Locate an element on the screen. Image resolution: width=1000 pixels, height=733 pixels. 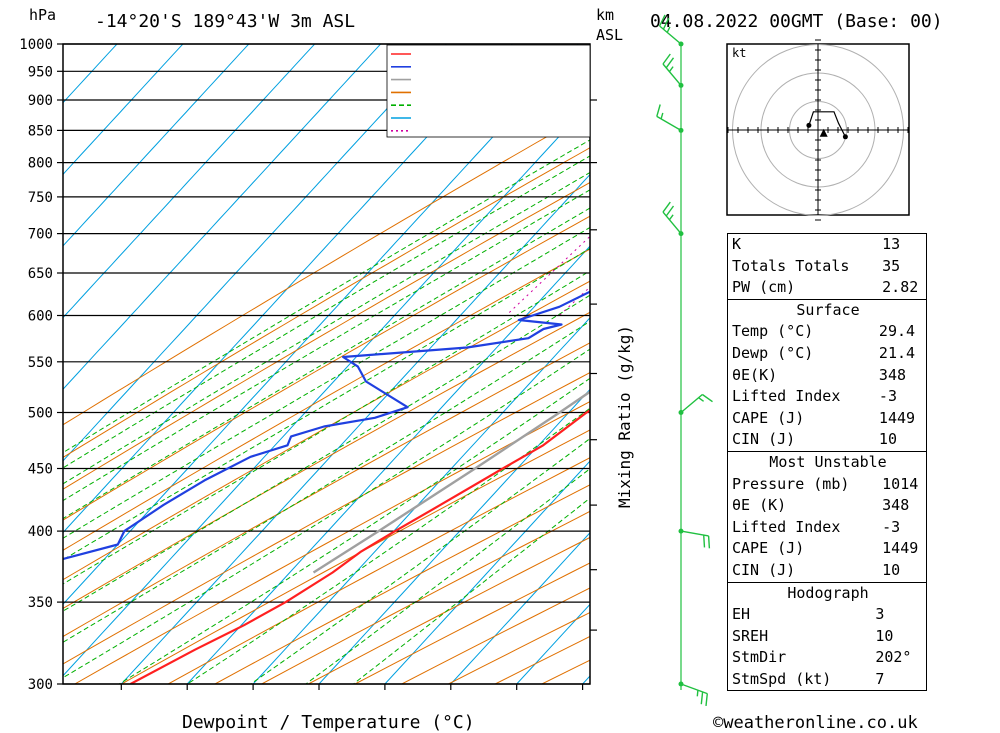
index-row: Dewp (°C) 21.4 is located at coordinates (828, 354).